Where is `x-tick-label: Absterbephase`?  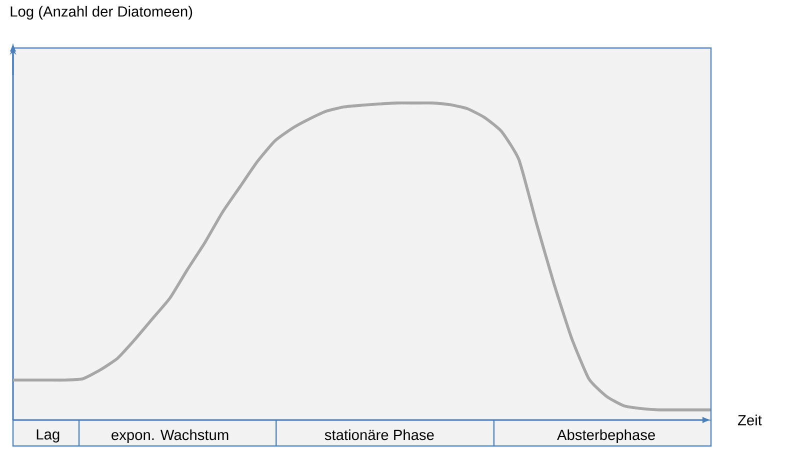 x-tick-label: Absterbephase is located at coordinates (605, 436).